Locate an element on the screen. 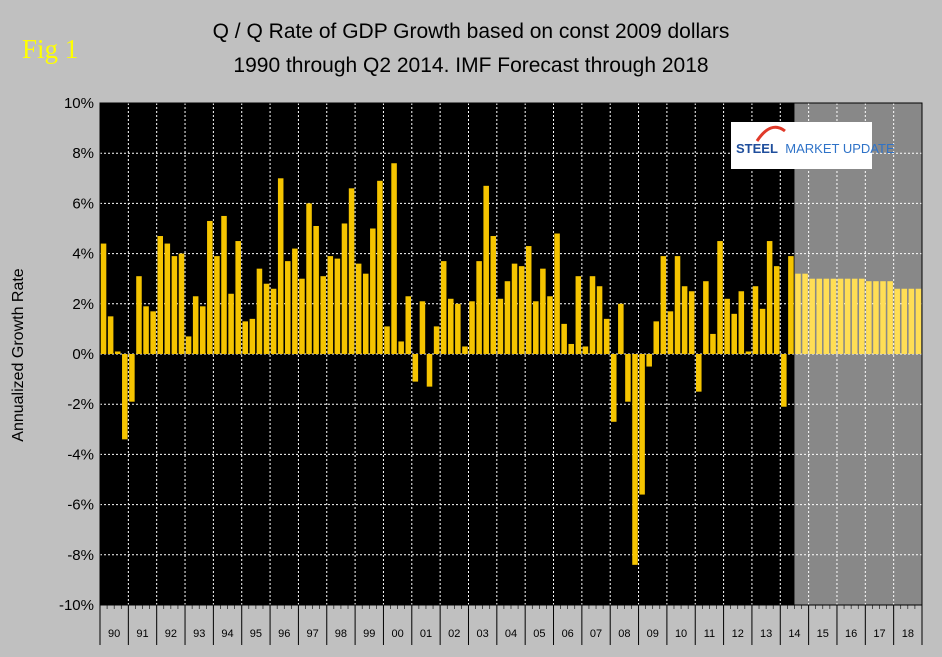 This screenshot has width=942, height=657. steel-market-update-logo: STEEL MARKET UPDATE is located at coordinates (813, 145).